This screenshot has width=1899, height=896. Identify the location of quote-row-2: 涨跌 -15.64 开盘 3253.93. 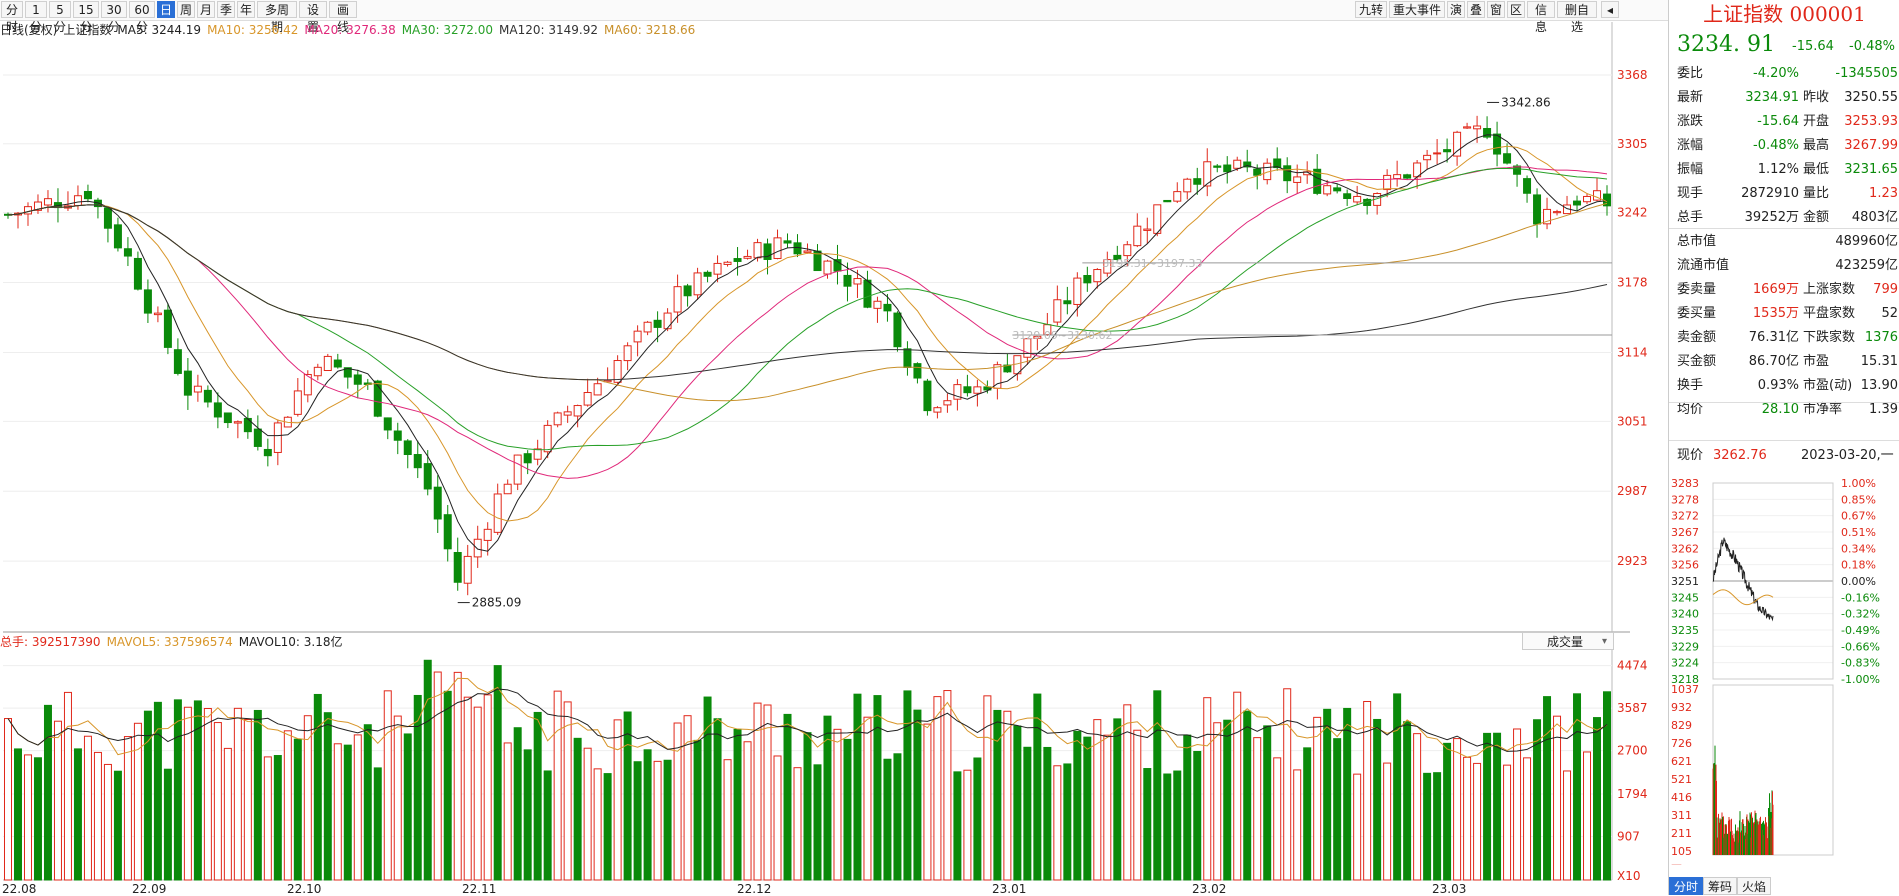
(1784, 122).